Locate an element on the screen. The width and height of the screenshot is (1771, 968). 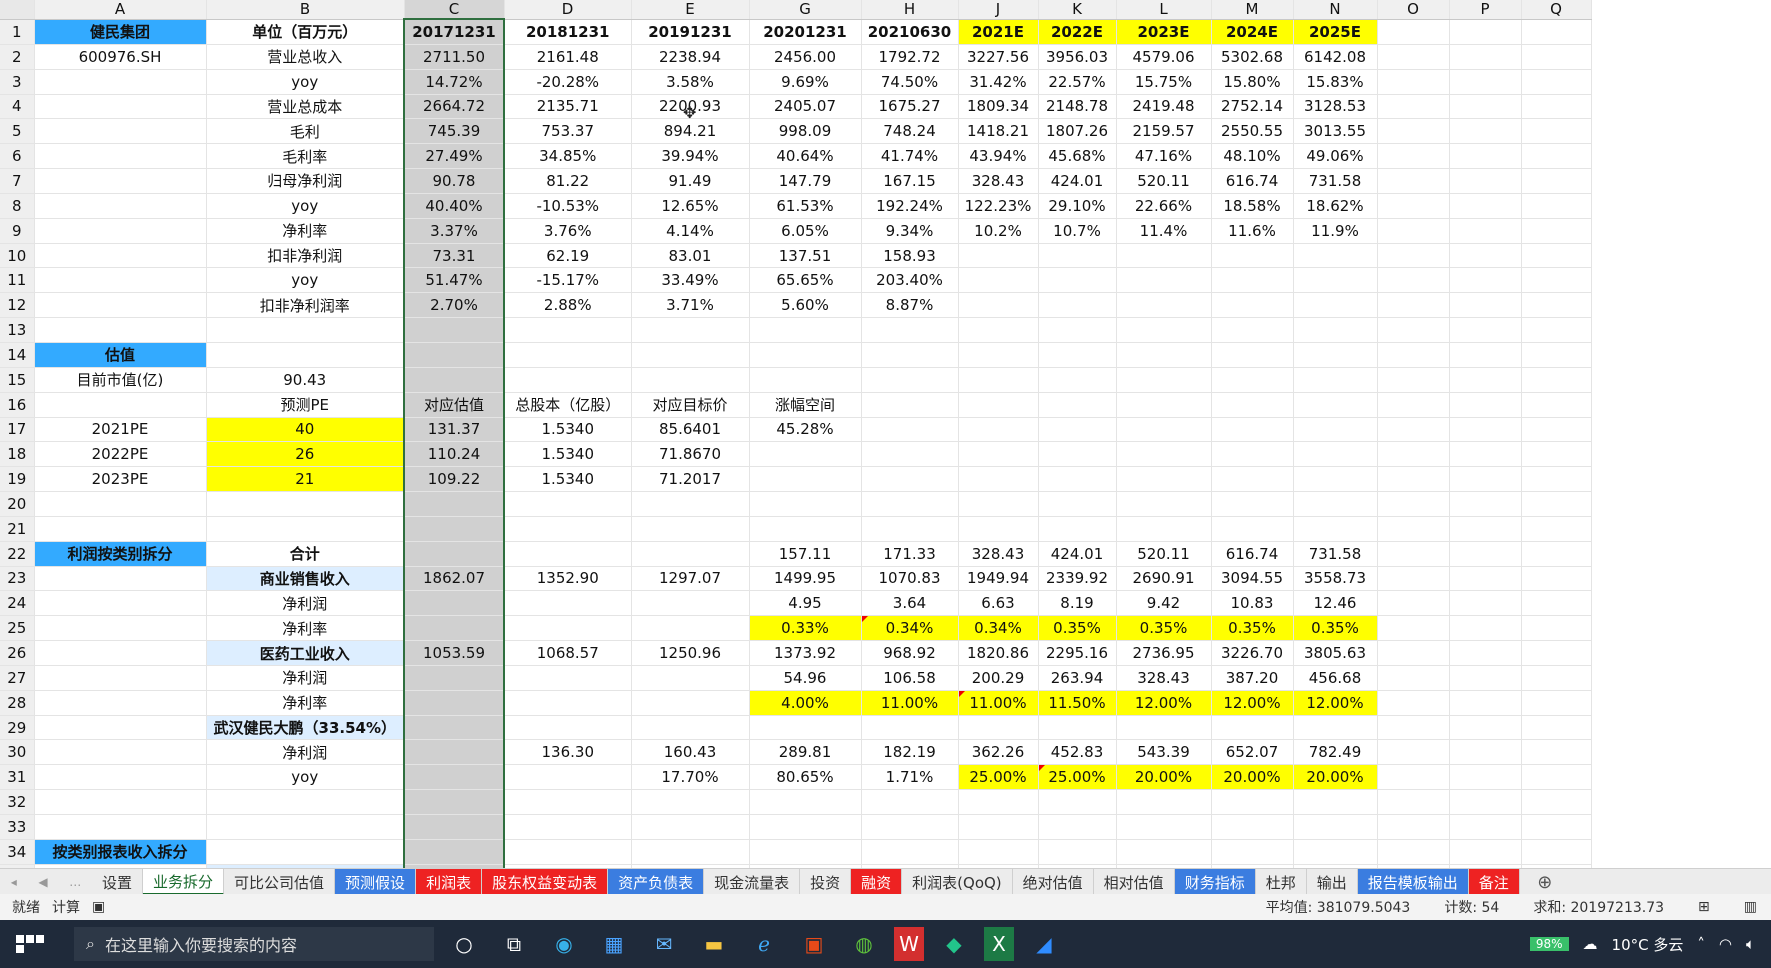
cell-B18: 26 is located at coordinates (305, 454).